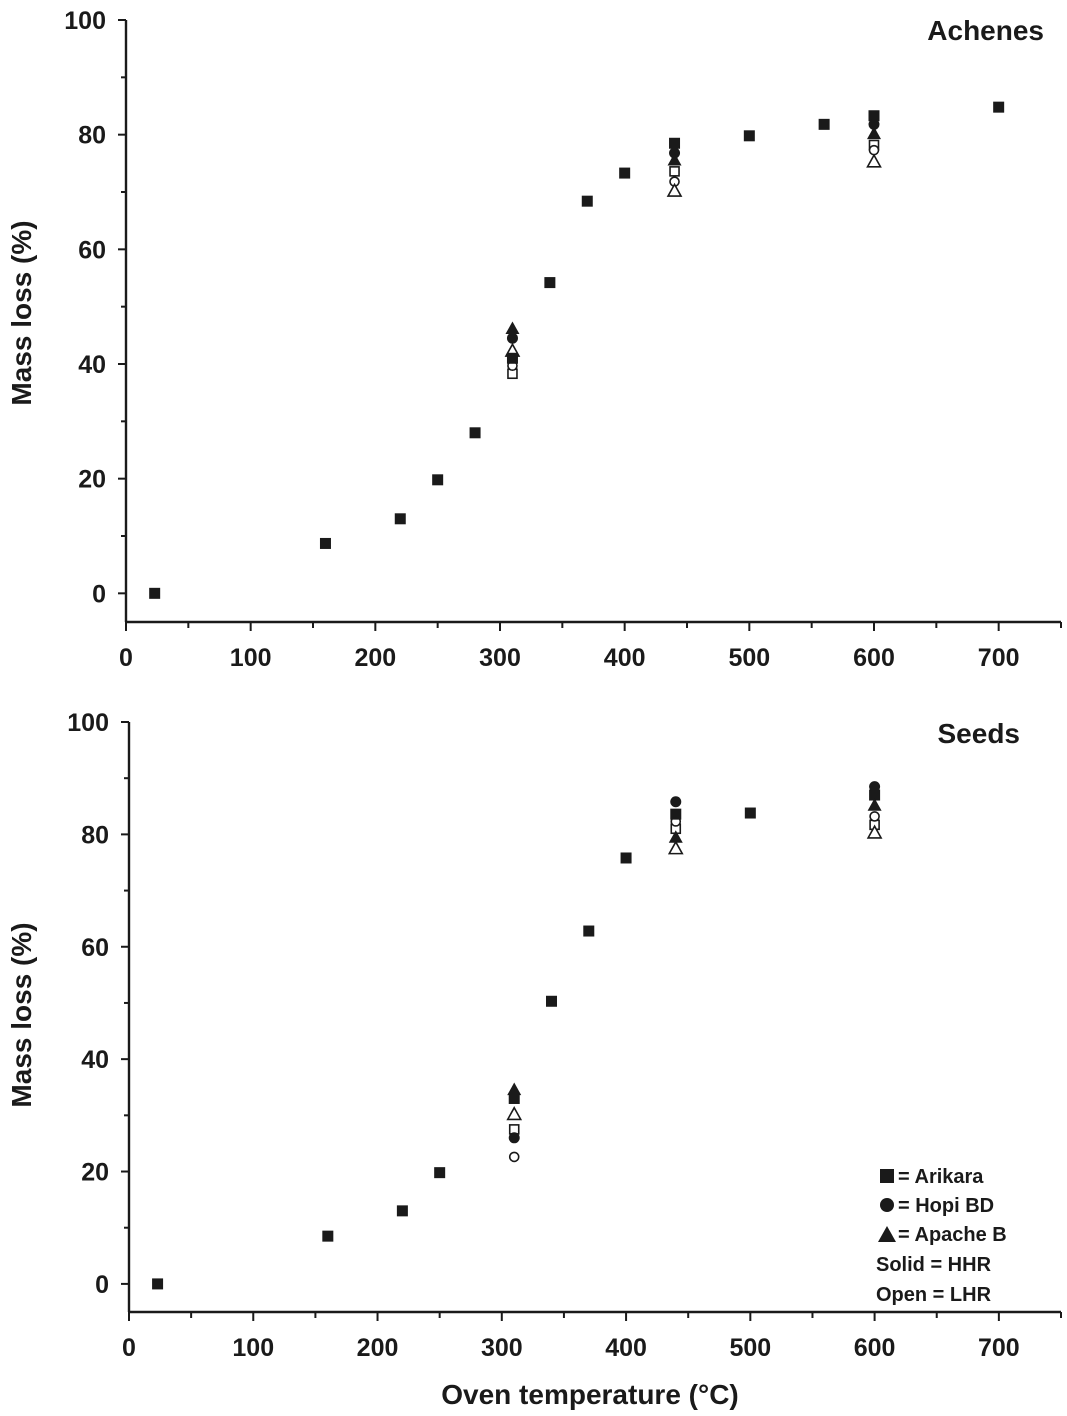 This screenshot has width=1067, height=1416. I want to click on x-axis-title: Oven temperature (°C), so click(590, 1394).